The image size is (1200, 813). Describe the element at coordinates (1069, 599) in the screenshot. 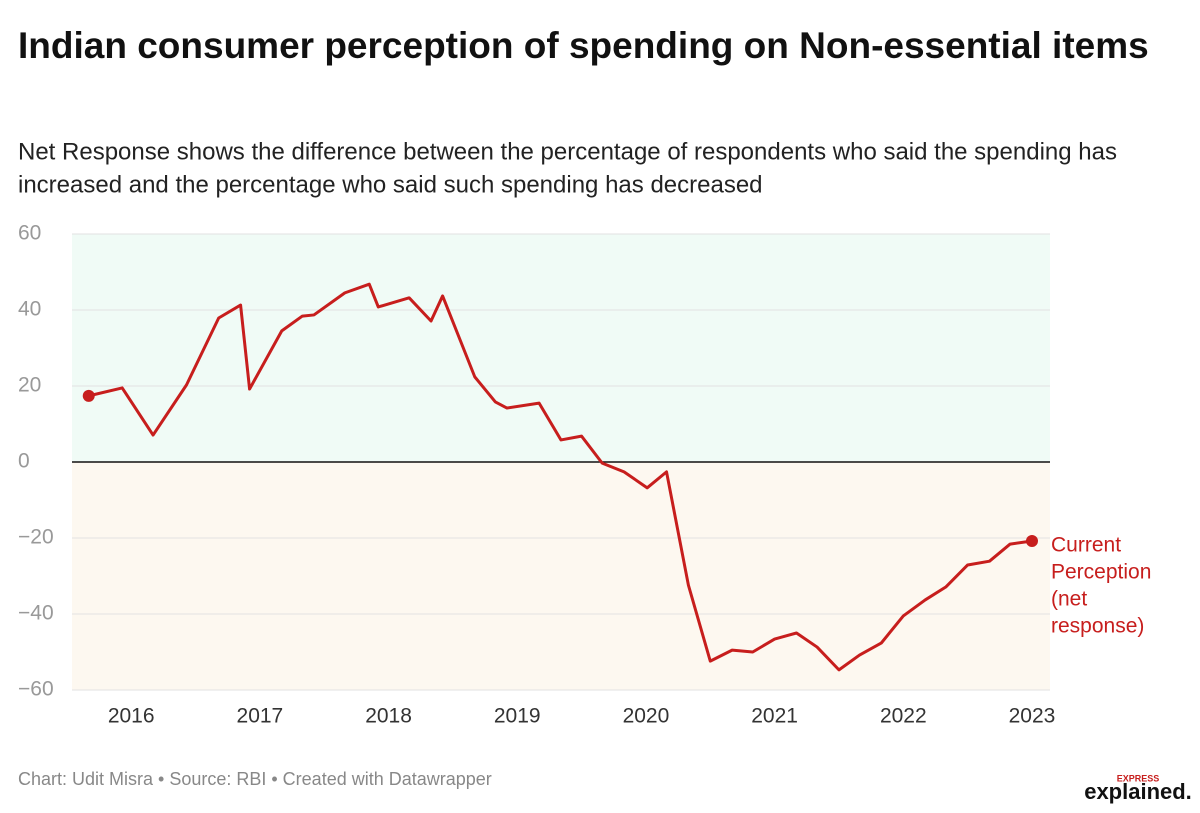

I see `annotation: (net` at that location.